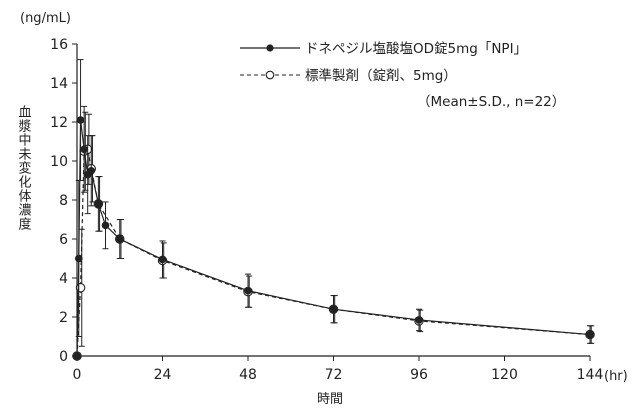 This screenshot has width=644, height=412. What do you see at coordinates (248, 375) in the screenshot?
I see `x-tick-label: 48` at bounding box center [248, 375].